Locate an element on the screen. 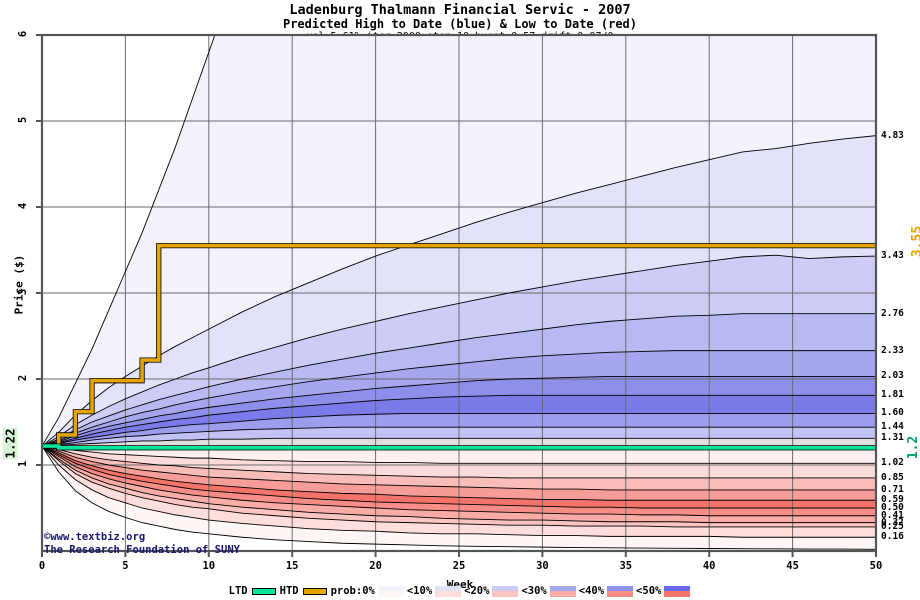 The image size is (920, 600). legend-band-label: <10% is located at coordinates (419, 591).